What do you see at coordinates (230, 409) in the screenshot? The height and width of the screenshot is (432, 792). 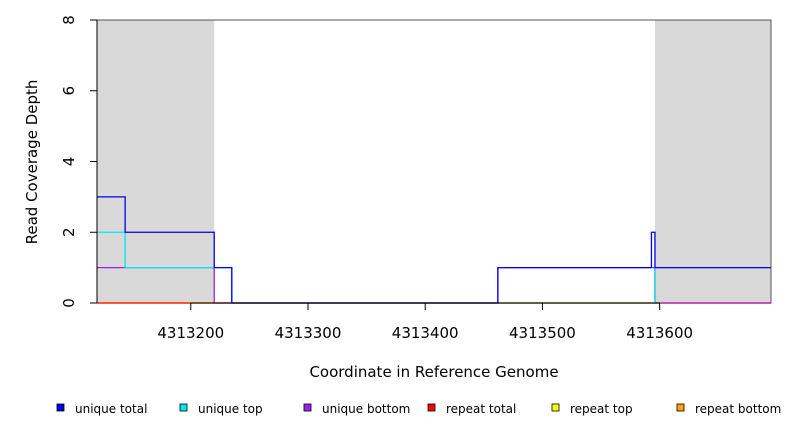 I see `legend-label: unique top` at bounding box center [230, 409].